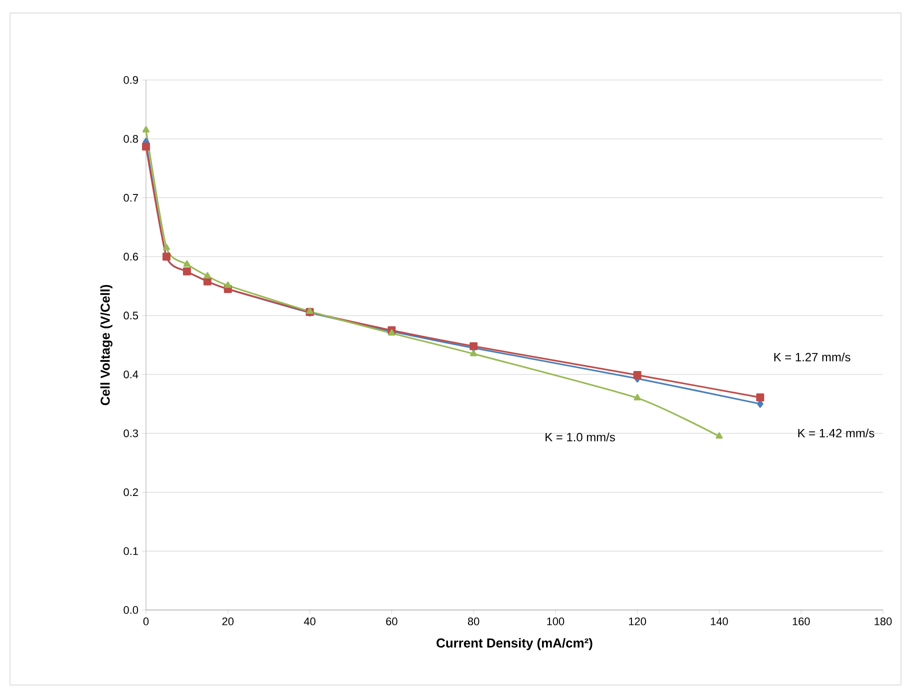 This screenshot has width=906, height=689. What do you see at coordinates (131, 433) in the screenshot?
I see `y-tick-label: 0.3` at bounding box center [131, 433].